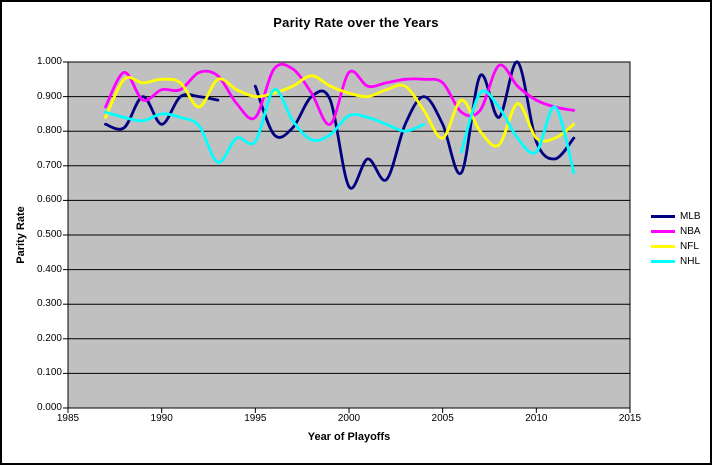 The height and width of the screenshot is (465, 712). I want to click on legend-label: NHL, so click(690, 261).